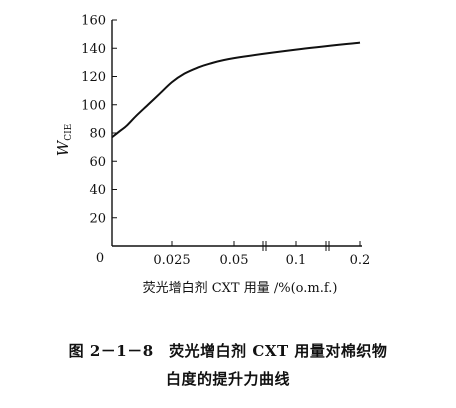 The height and width of the screenshot is (408, 456). What do you see at coordinates (171, 260) in the screenshot?
I see `x-tick-label: 0.025` at bounding box center [171, 260].